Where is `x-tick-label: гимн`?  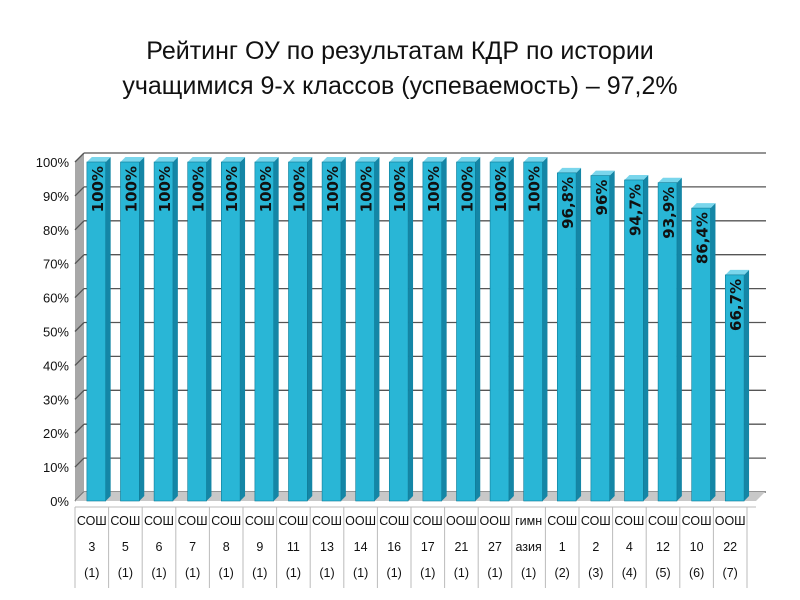
x-tick-label: гимн is located at coordinates (528, 521).